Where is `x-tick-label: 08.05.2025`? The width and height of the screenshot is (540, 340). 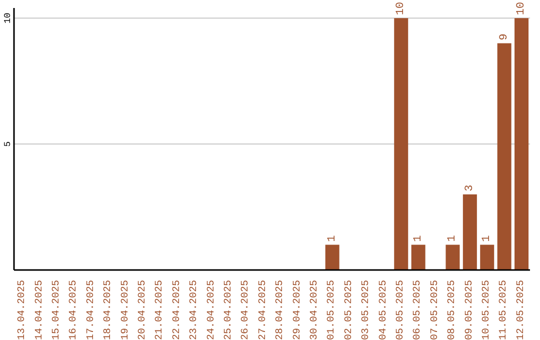
x-tick-label: 08.05.2025 is located at coordinates (452, 310).